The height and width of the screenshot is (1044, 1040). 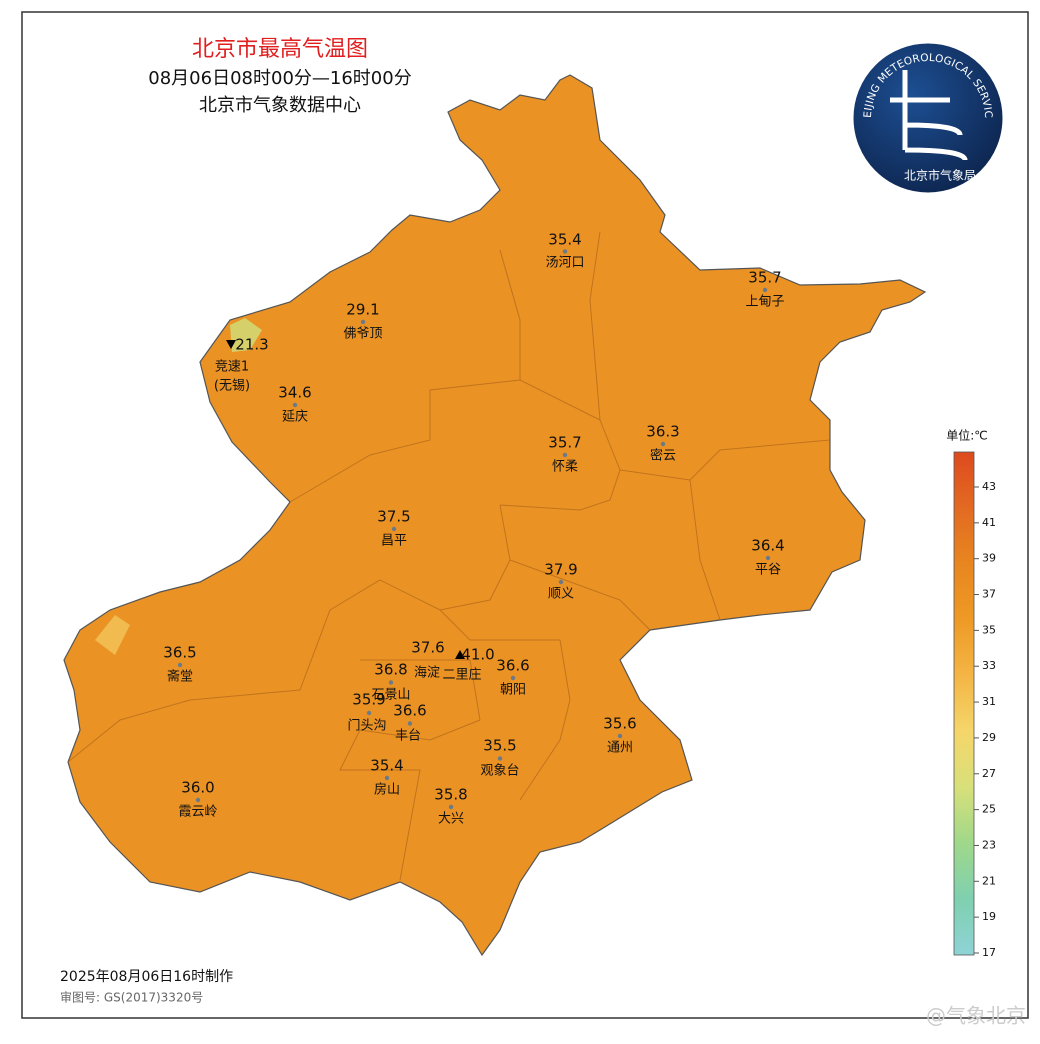 What do you see at coordinates (362, 310) in the screenshot?
I see `station-value: 29.1` at bounding box center [362, 310].